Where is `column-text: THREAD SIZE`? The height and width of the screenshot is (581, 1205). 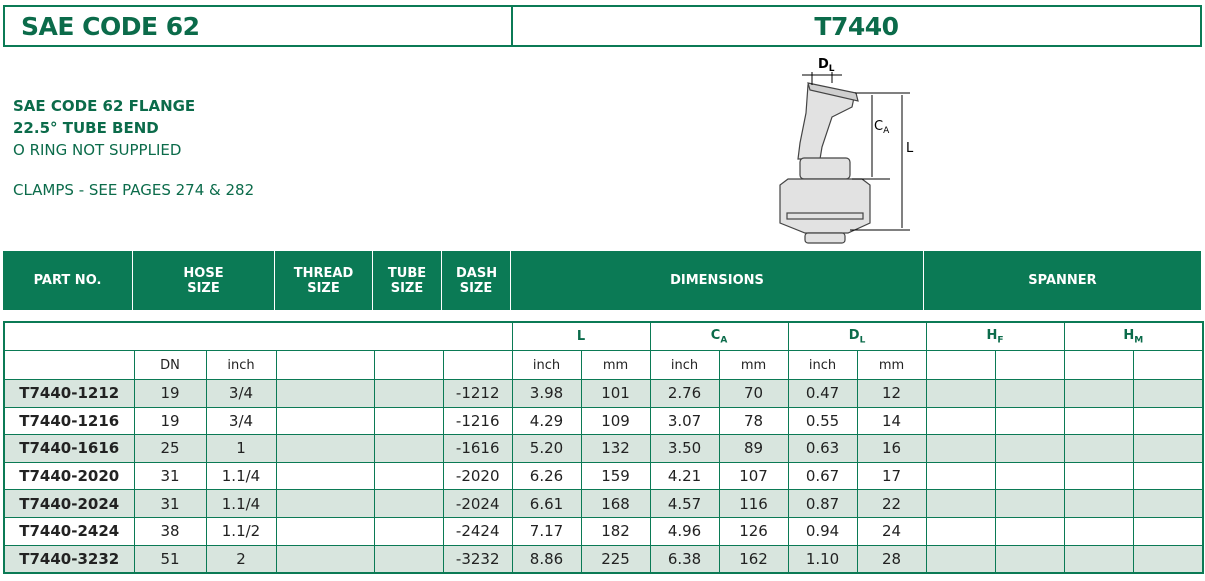 column-text: THREAD SIZE is located at coordinates (323, 280).